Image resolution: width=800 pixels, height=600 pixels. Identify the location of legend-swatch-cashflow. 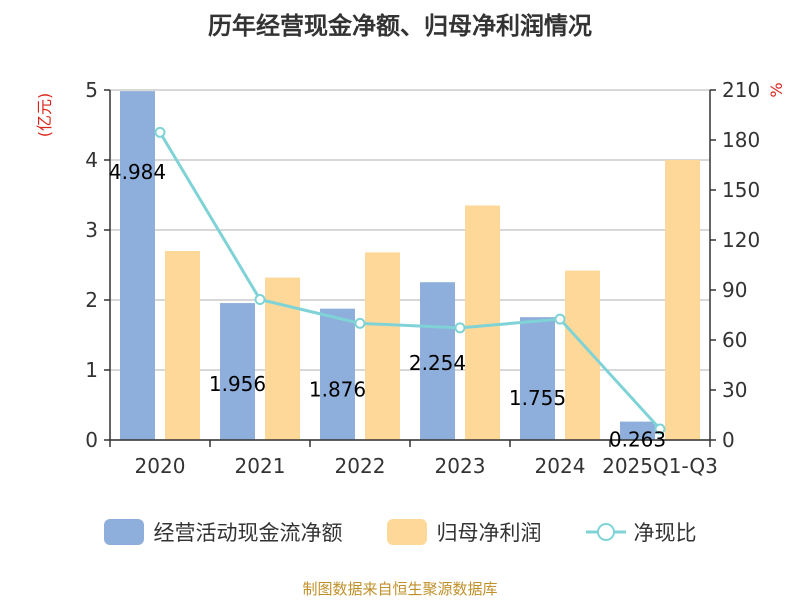
(123, 532).